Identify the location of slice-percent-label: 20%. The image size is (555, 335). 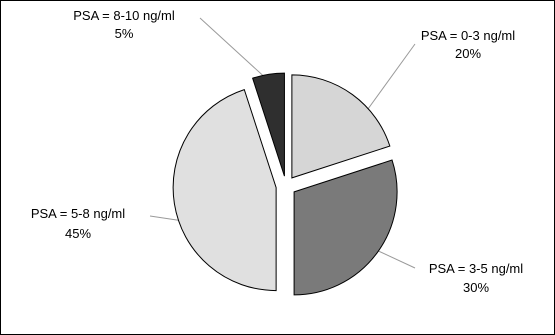
(468, 53).